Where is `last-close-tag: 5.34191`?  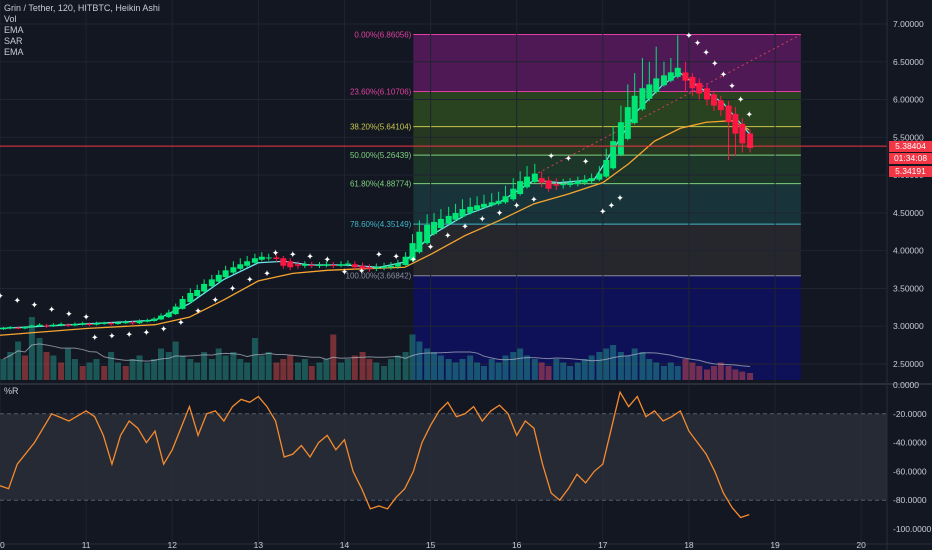 last-close-tag: 5.34191 is located at coordinates (910, 171).